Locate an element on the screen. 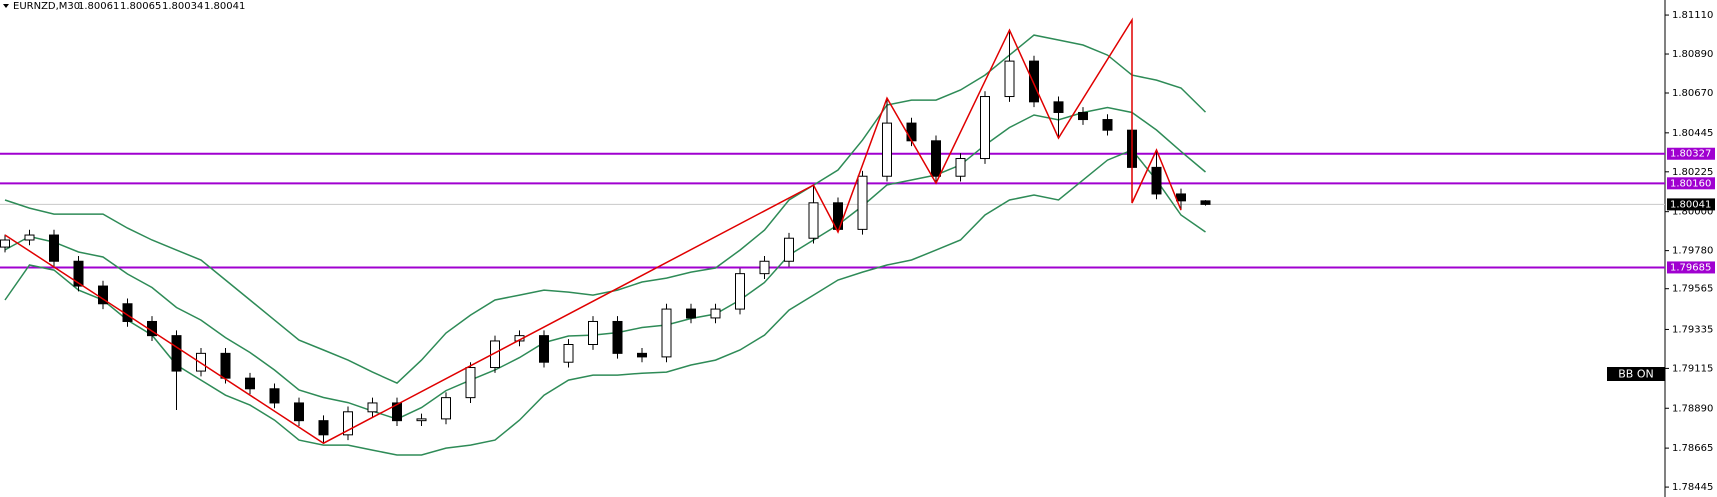 This screenshot has height=497, width=1717. price-label: 1.80041 is located at coordinates (1690, 204).